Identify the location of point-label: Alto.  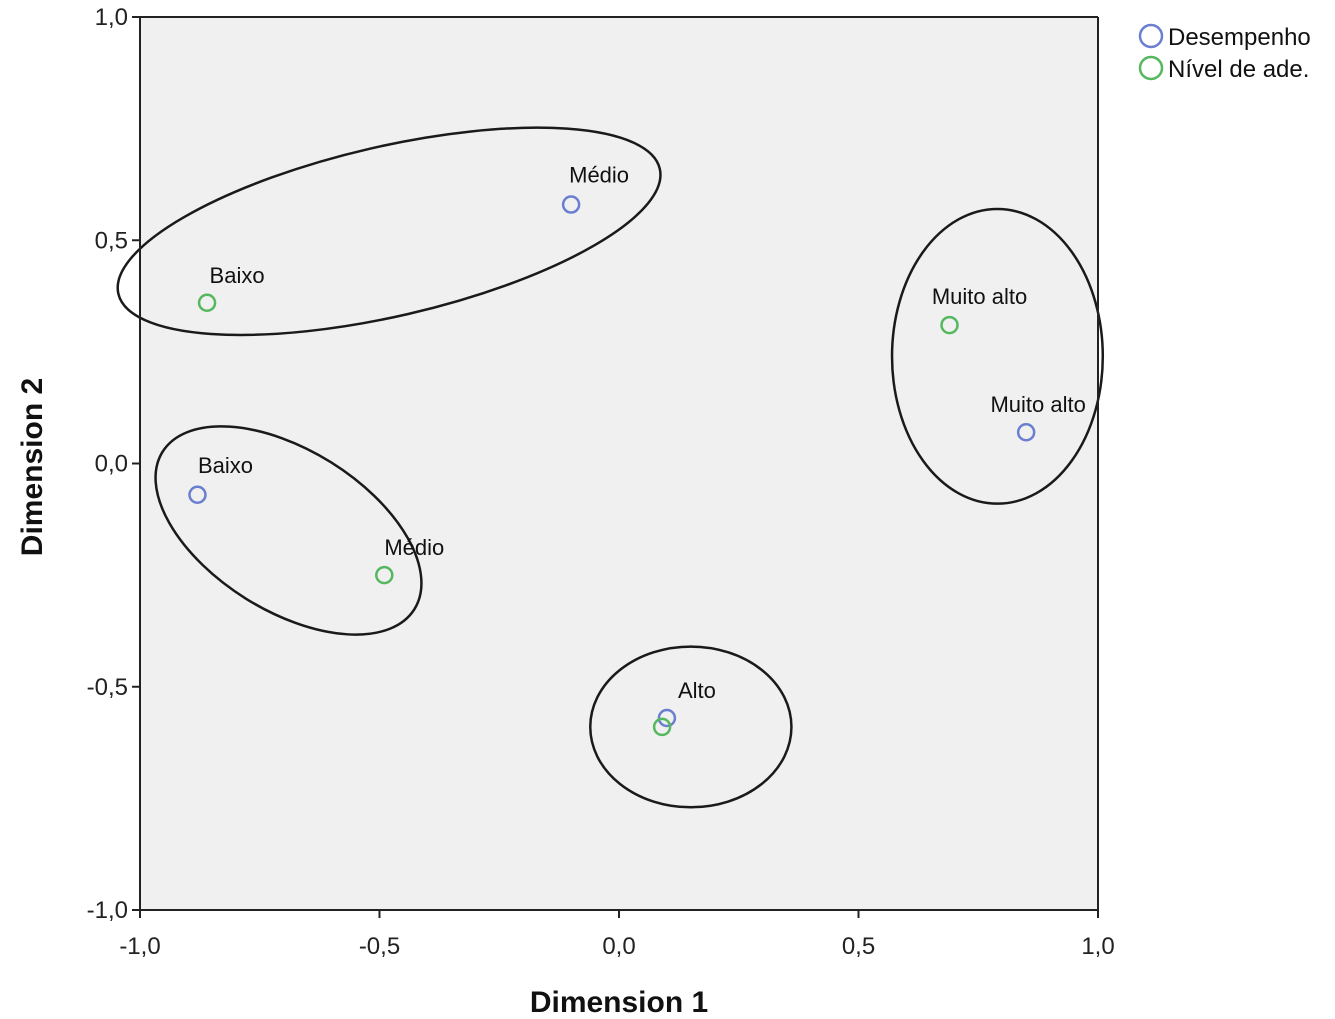
(697, 690).